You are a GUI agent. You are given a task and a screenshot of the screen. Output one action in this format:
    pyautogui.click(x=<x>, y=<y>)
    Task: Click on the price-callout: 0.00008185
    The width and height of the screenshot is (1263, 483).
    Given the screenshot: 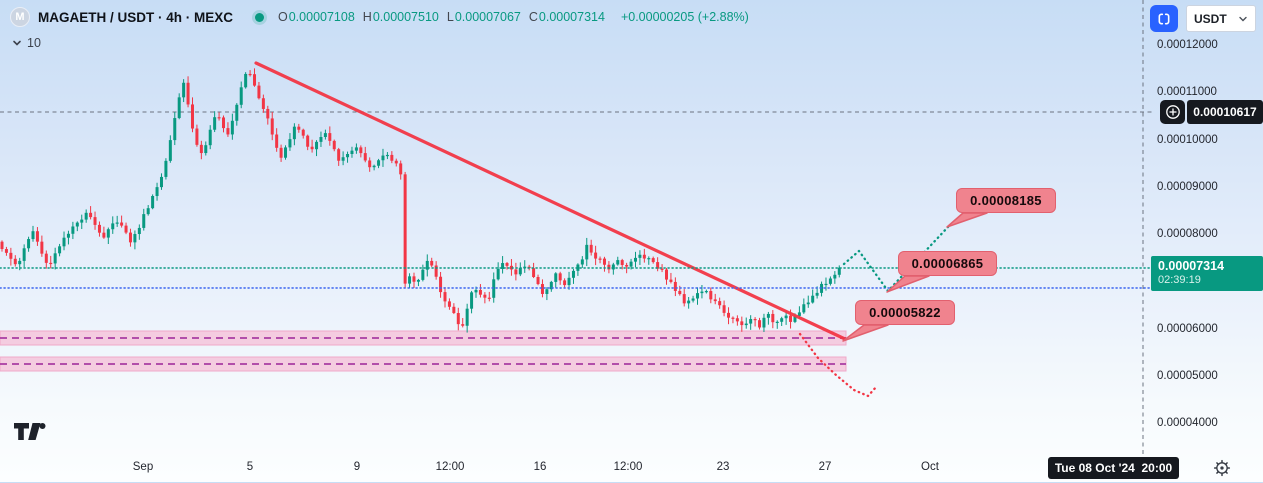 What is the action you would take?
    pyautogui.click(x=1006, y=200)
    